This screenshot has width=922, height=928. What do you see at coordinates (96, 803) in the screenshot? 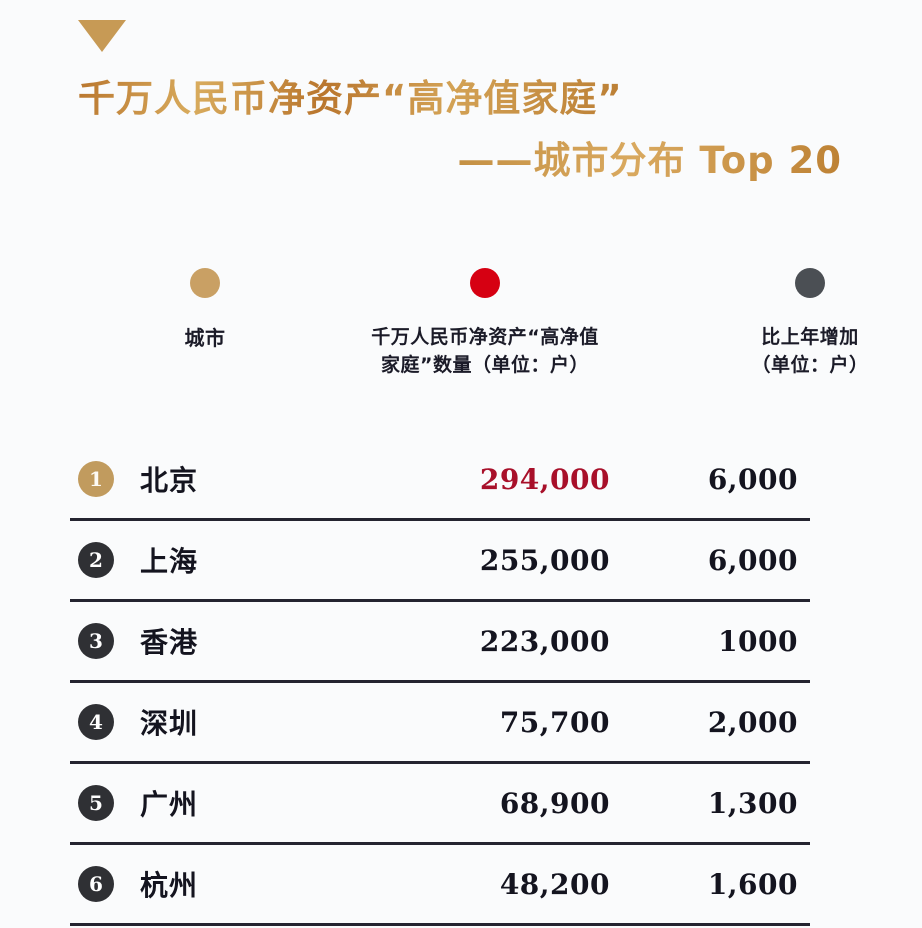
I see `rank-badge: 5` at bounding box center [96, 803].